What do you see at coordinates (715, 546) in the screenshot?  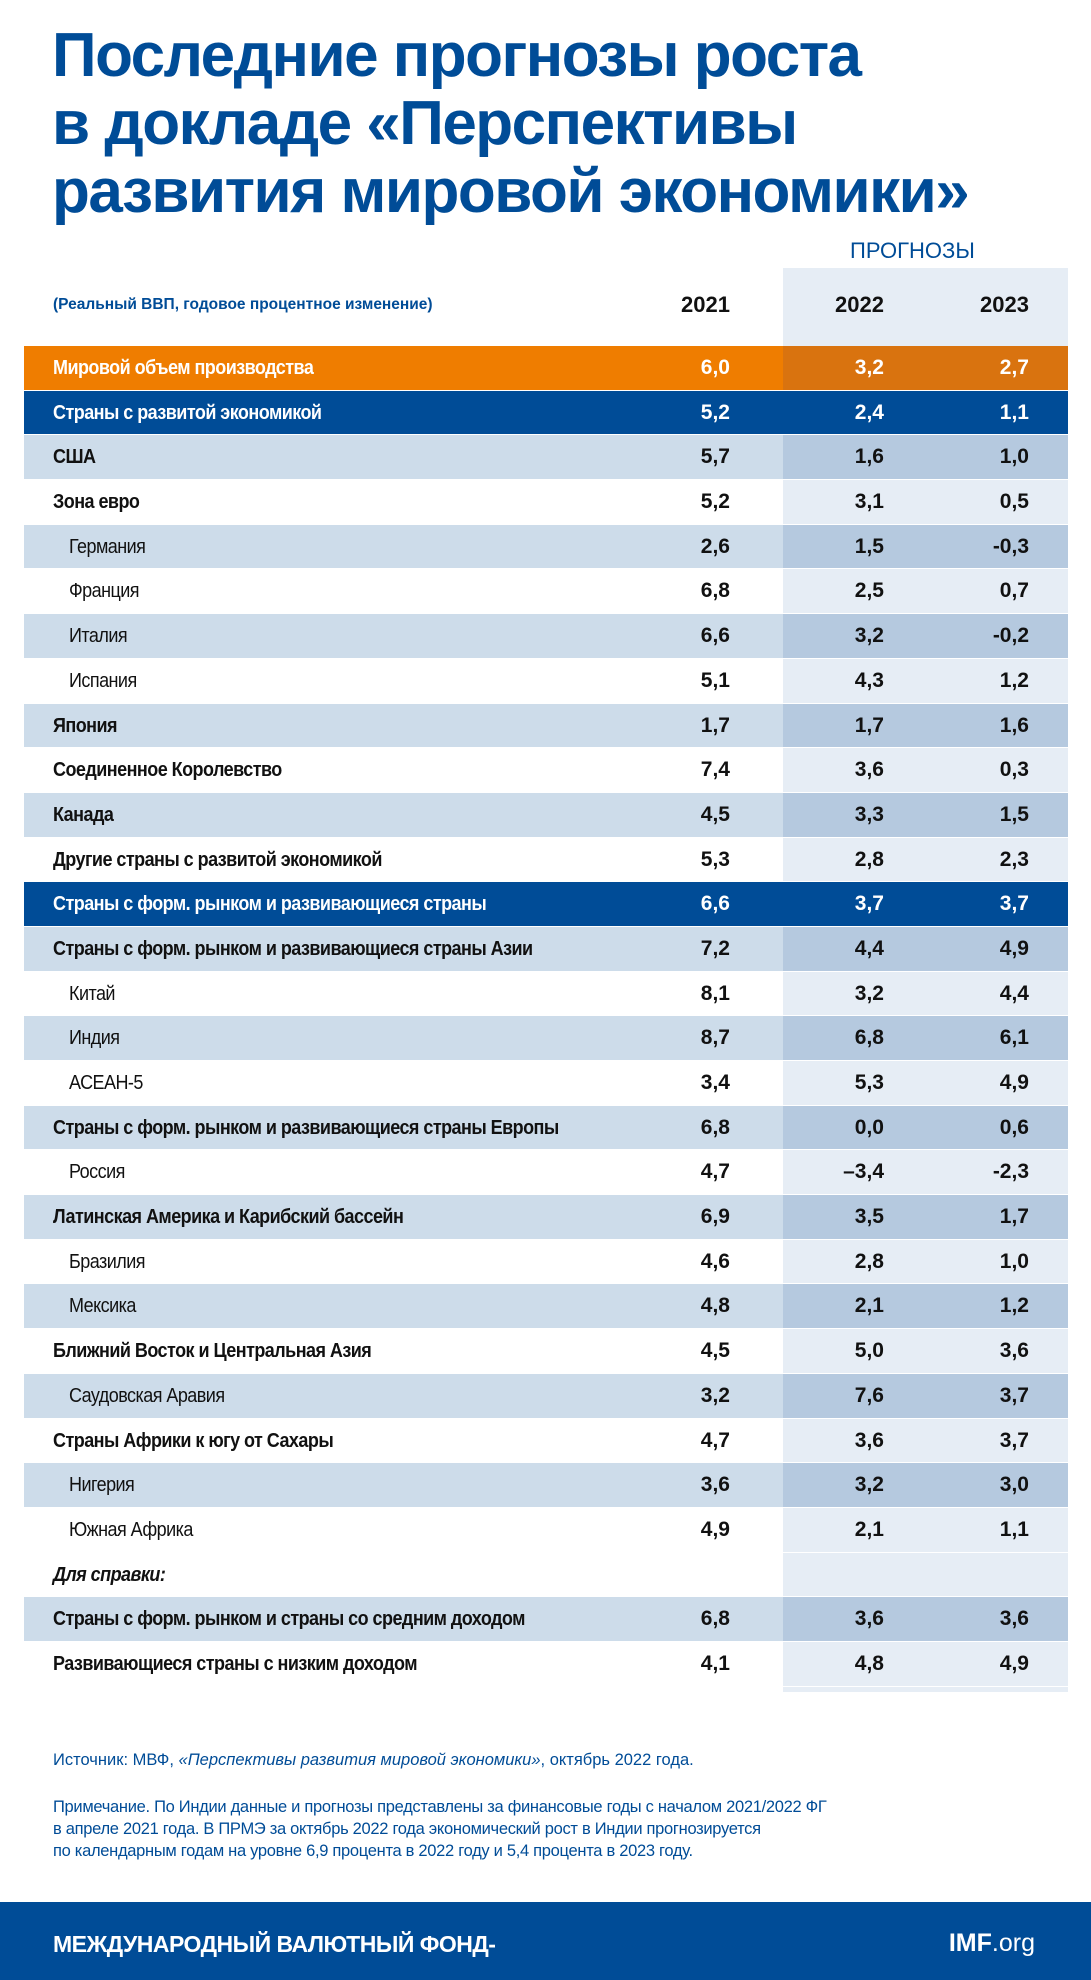 I see `value-2021: 2,6` at bounding box center [715, 546].